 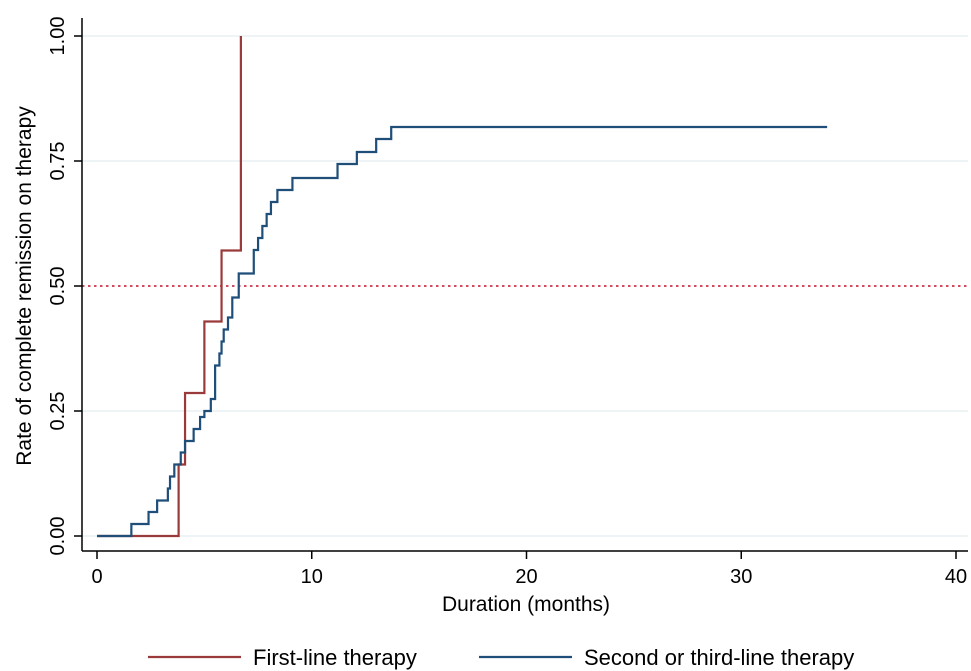 I want to click on series-line-first-line, so click(x=169, y=287).